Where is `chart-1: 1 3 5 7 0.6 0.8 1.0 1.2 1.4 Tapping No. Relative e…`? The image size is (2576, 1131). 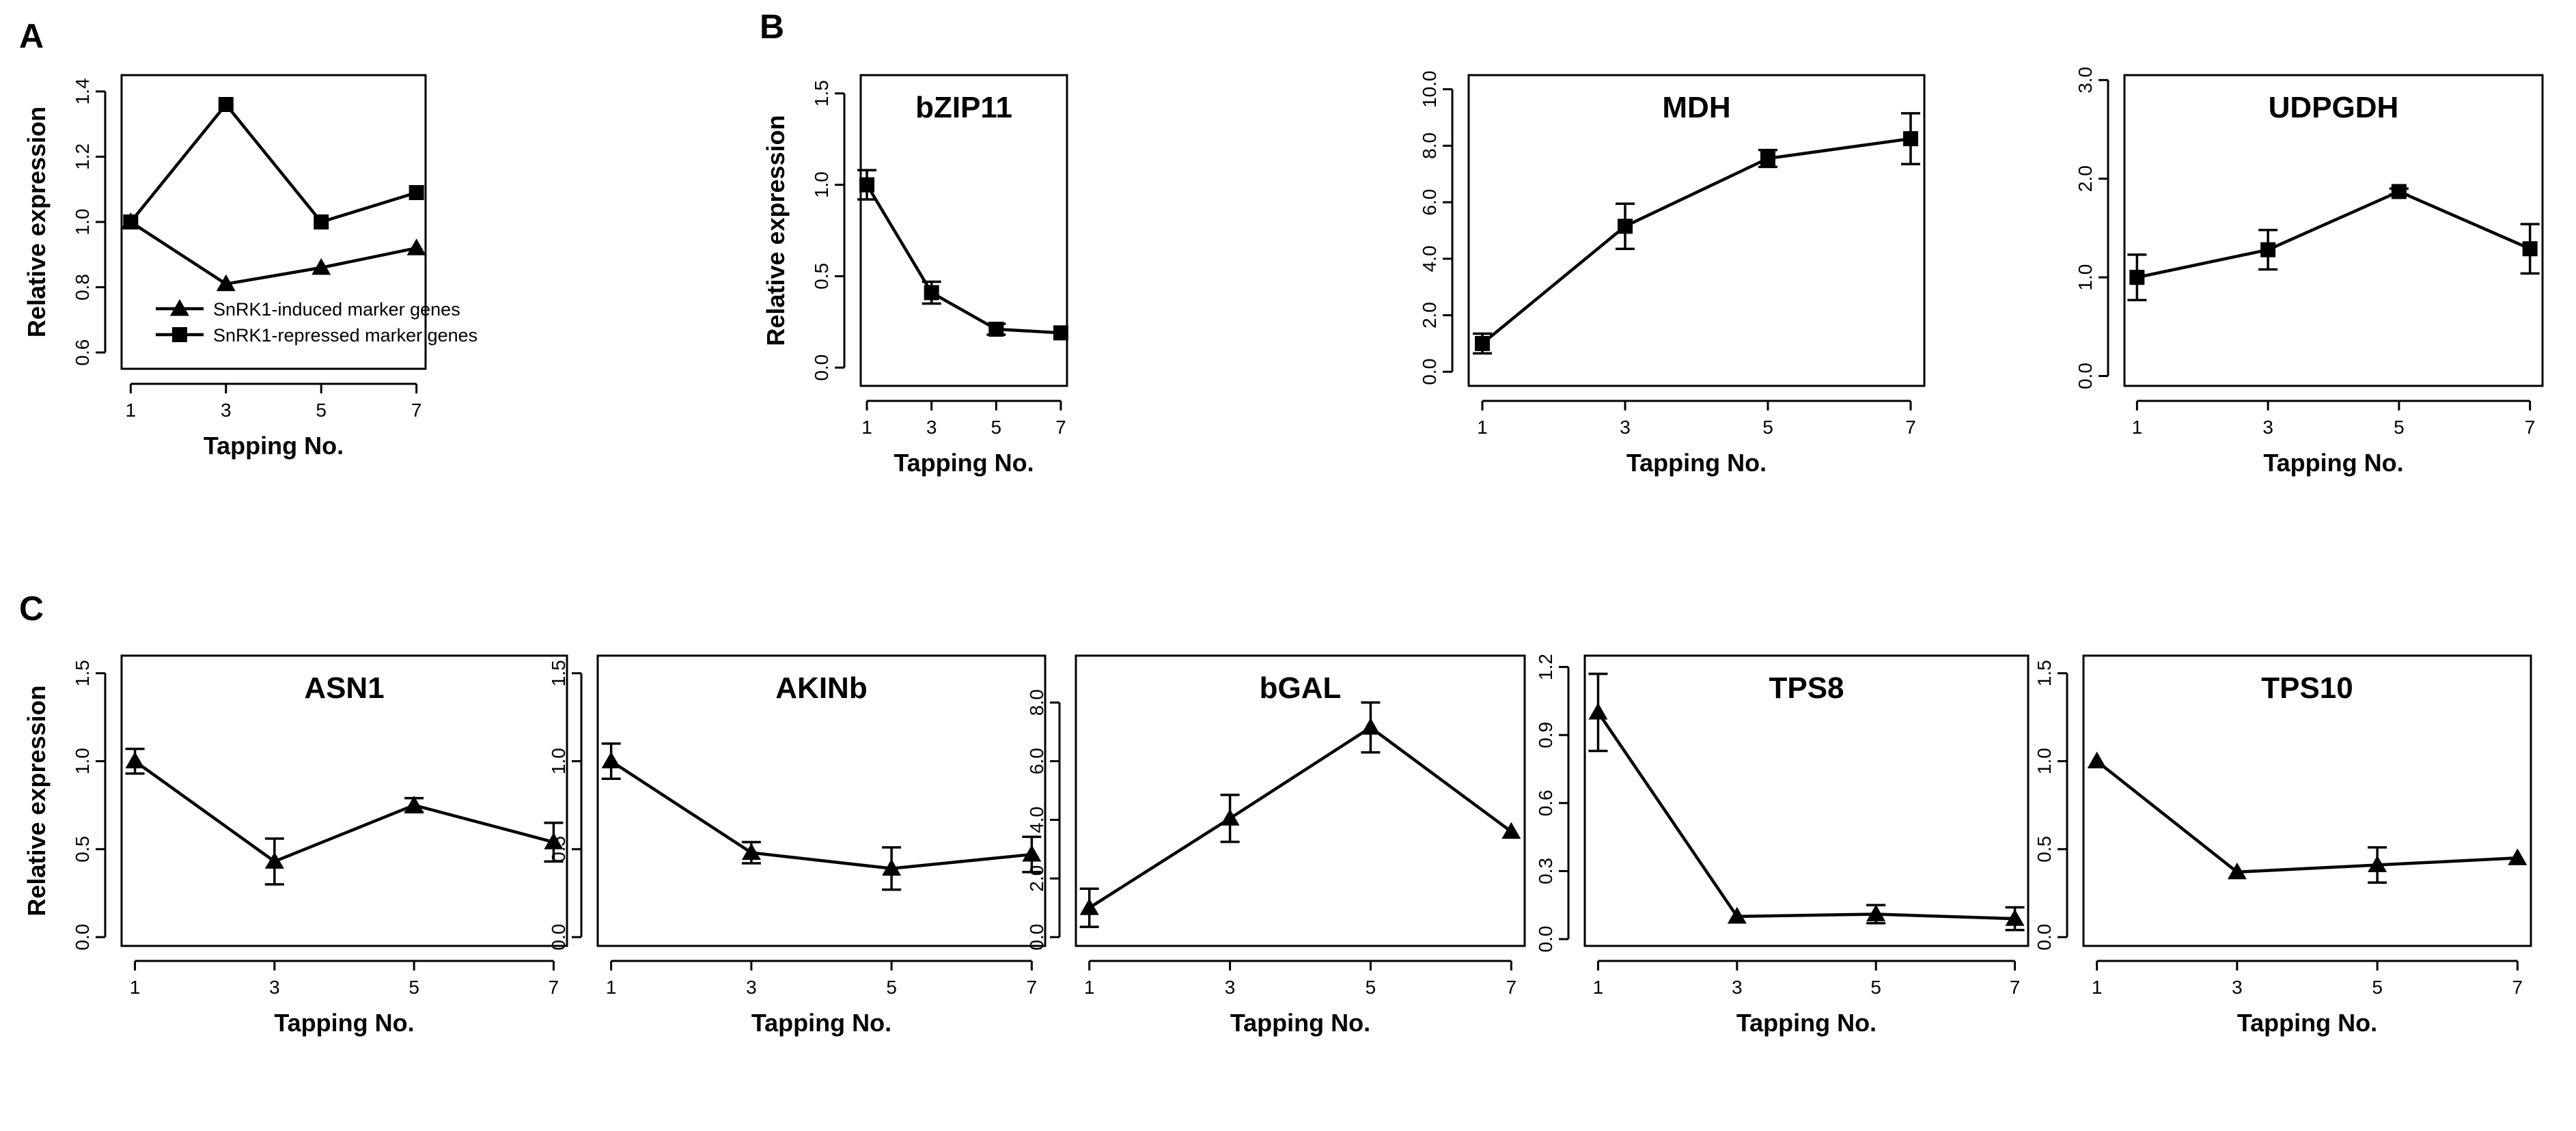
chart-1: 1 3 5 7 0.6 0.8 1.0 1.2 1.4 Tapping No. Relative e… is located at coordinates (250, 267).